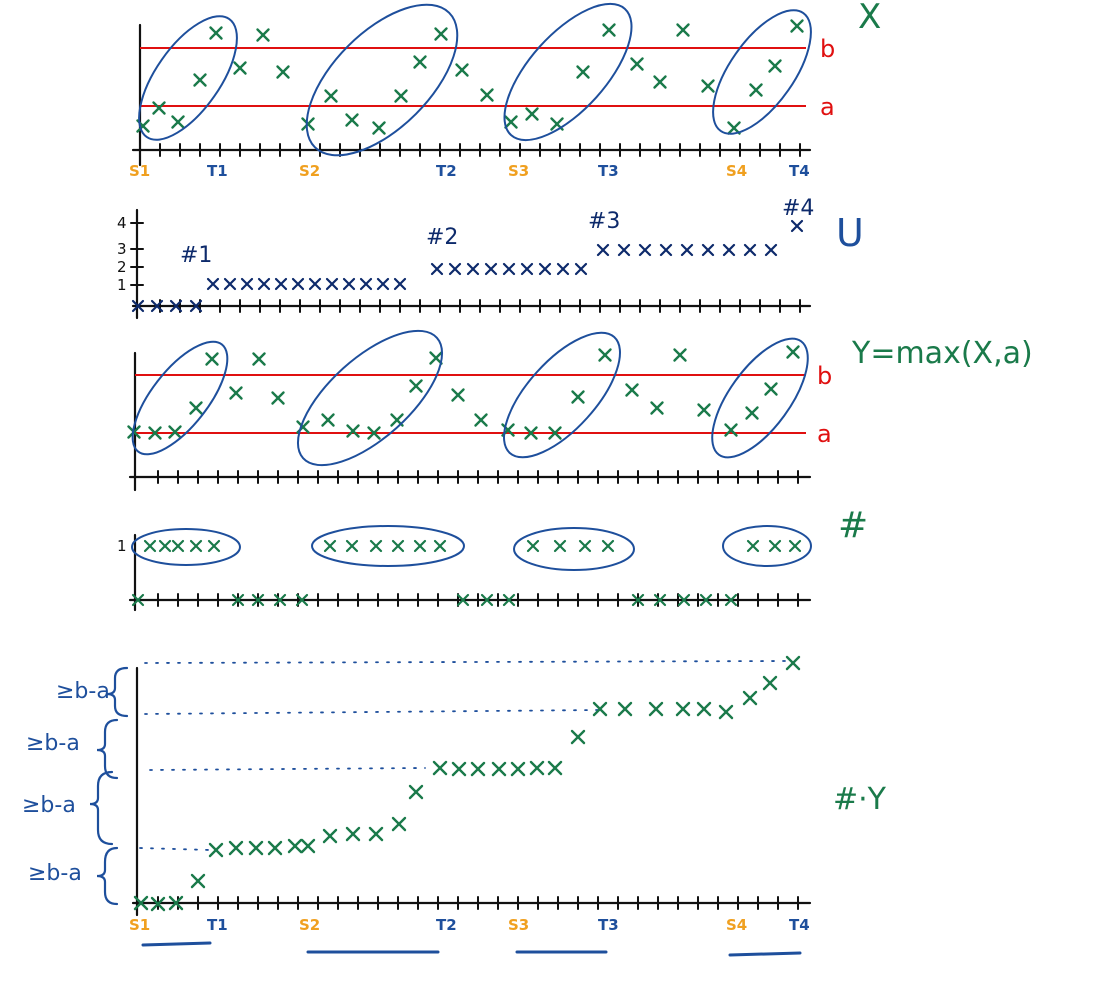 The image size is (1094, 1000). What do you see at coordinates (122, 285) in the screenshot?
I see `u-y-tick-label: 1` at bounding box center [122, 285].